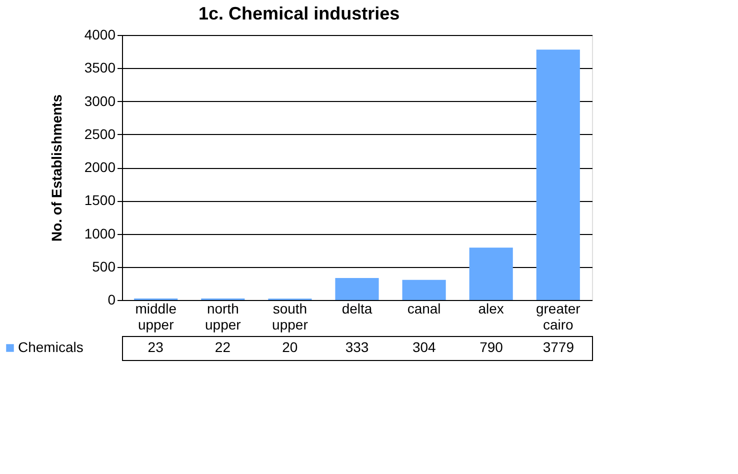 The image size is (738, 474). I want to click on x-tick-label: north upper, so click(223, 316).